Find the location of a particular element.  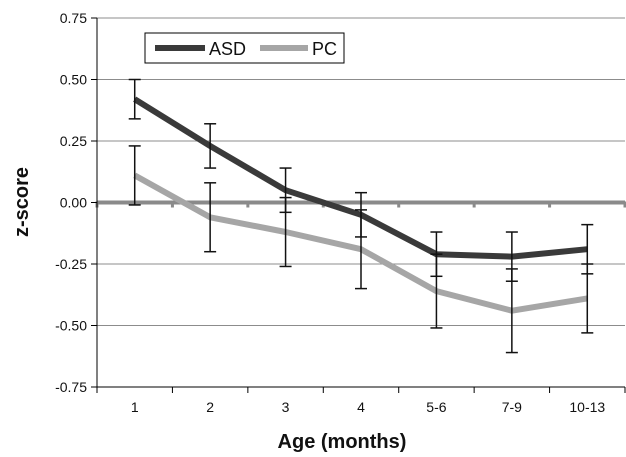

x-tick-label: 10-13 is located at coordinates (587, 407).